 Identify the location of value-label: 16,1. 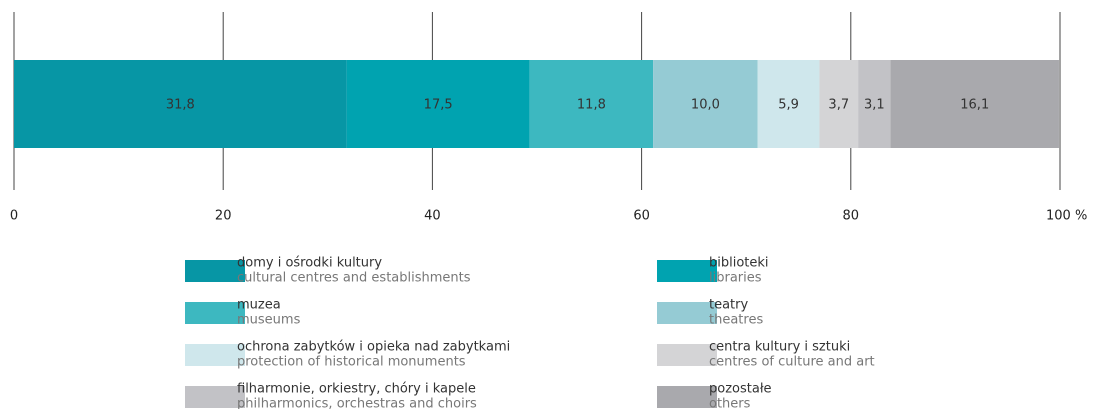
(974, 105).